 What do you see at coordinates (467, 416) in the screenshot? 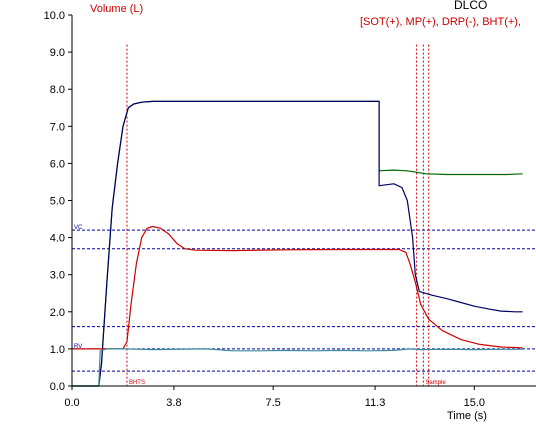
I see `x-axis-label: Time (s)` at bounding box center [467, 416].